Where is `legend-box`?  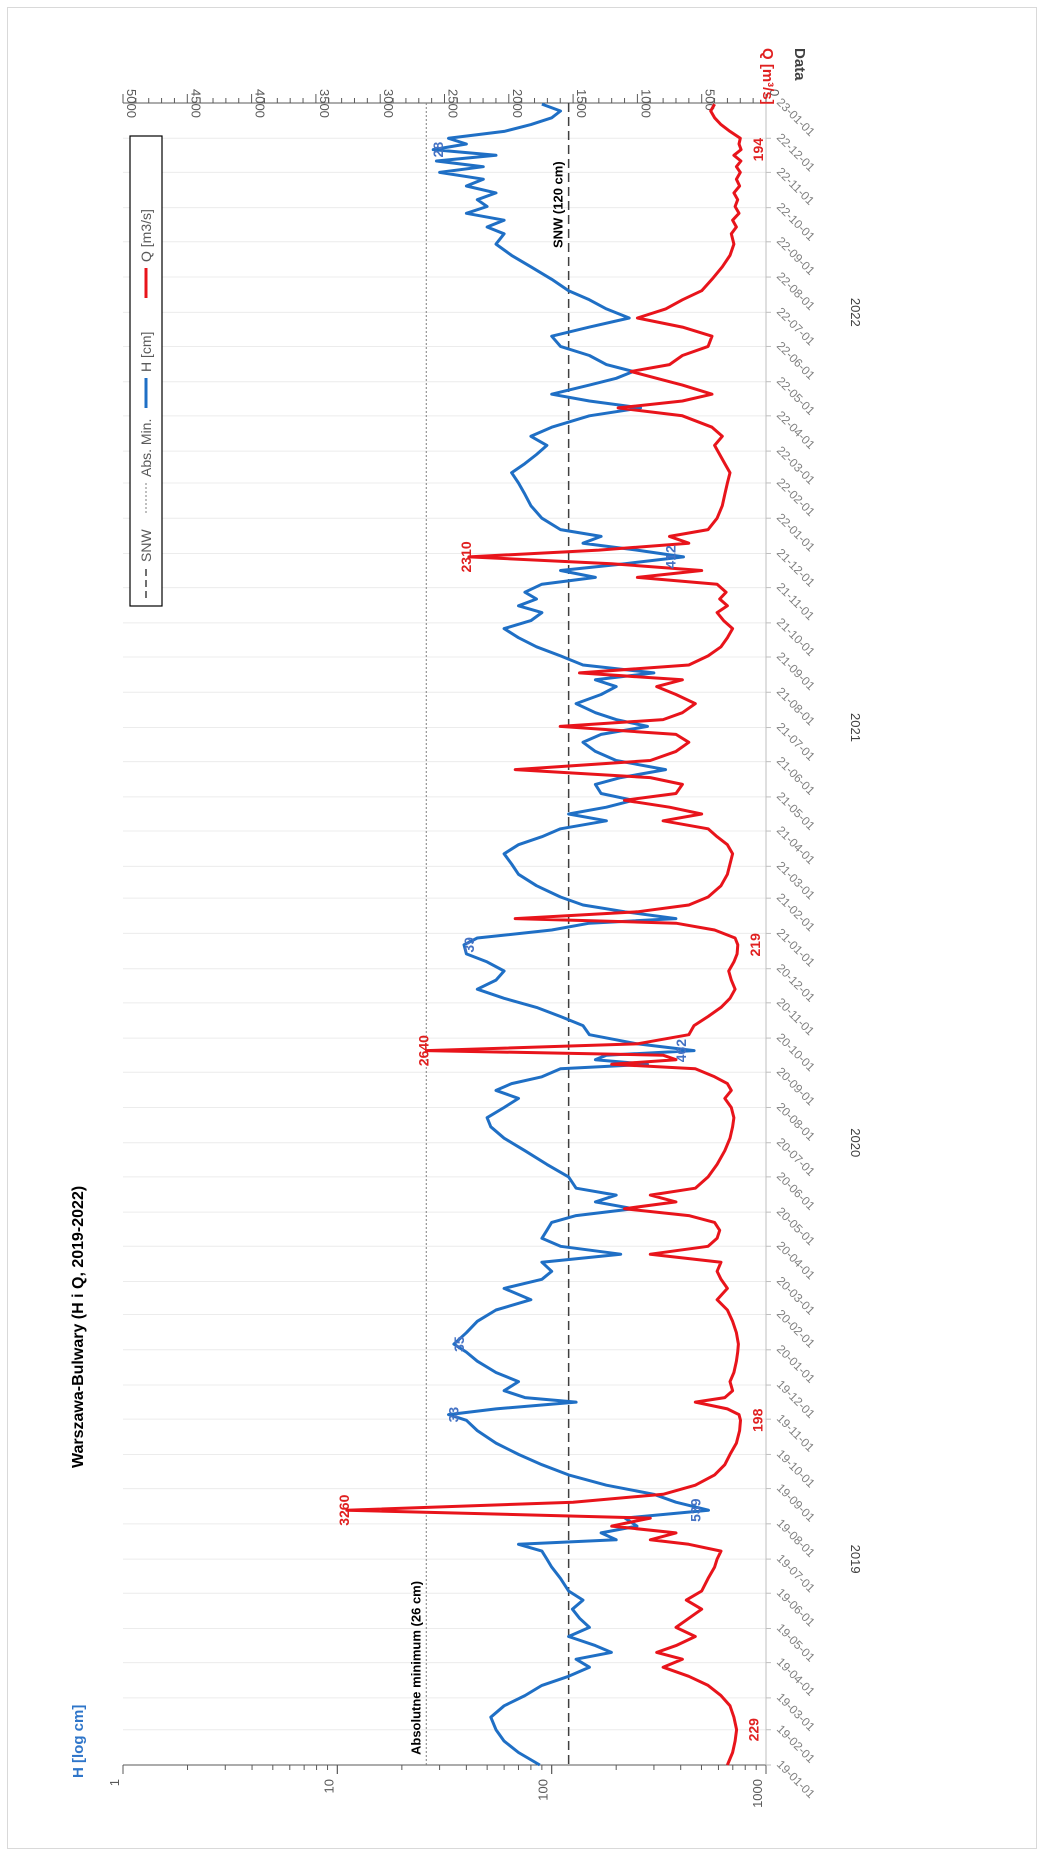 legend-box is located at coordinates (146, 371).